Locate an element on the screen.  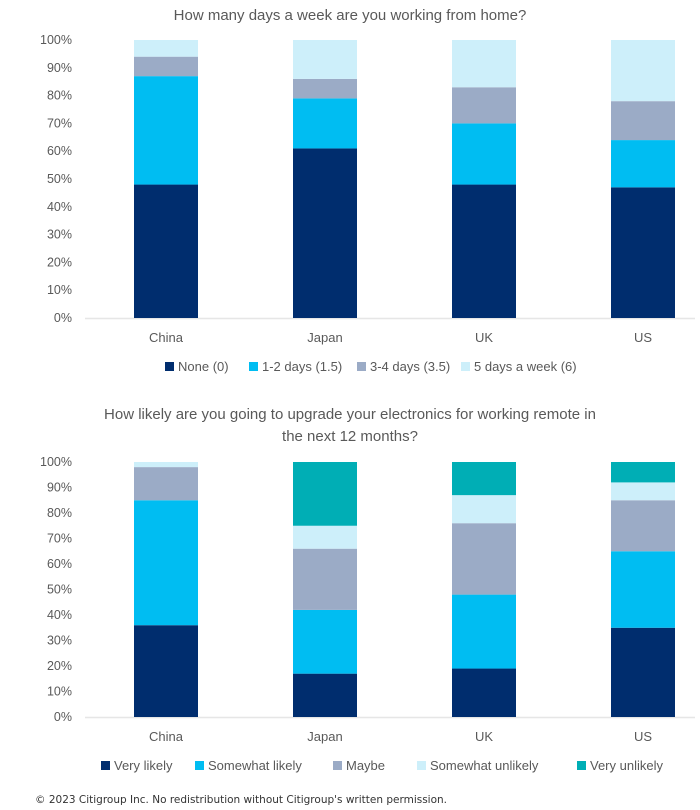
chart-title: the next 12 months? is located at coordinates (350, 436).